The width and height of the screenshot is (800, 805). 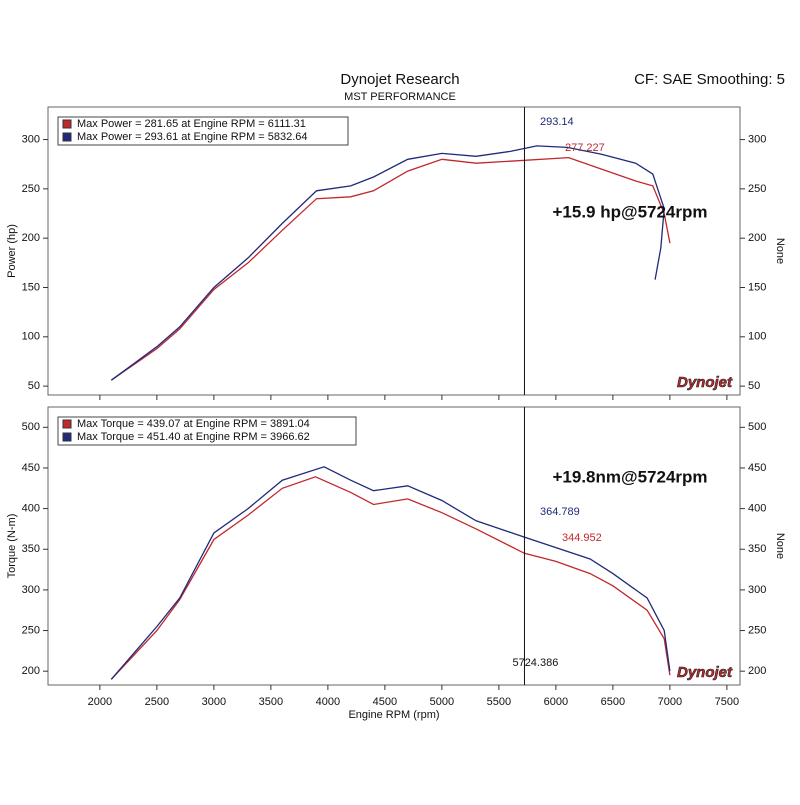 What do you see at coordinates (757, 337) in the screenshot?
I see `y2-tick-label: 100` at bounding box center [757, 337].